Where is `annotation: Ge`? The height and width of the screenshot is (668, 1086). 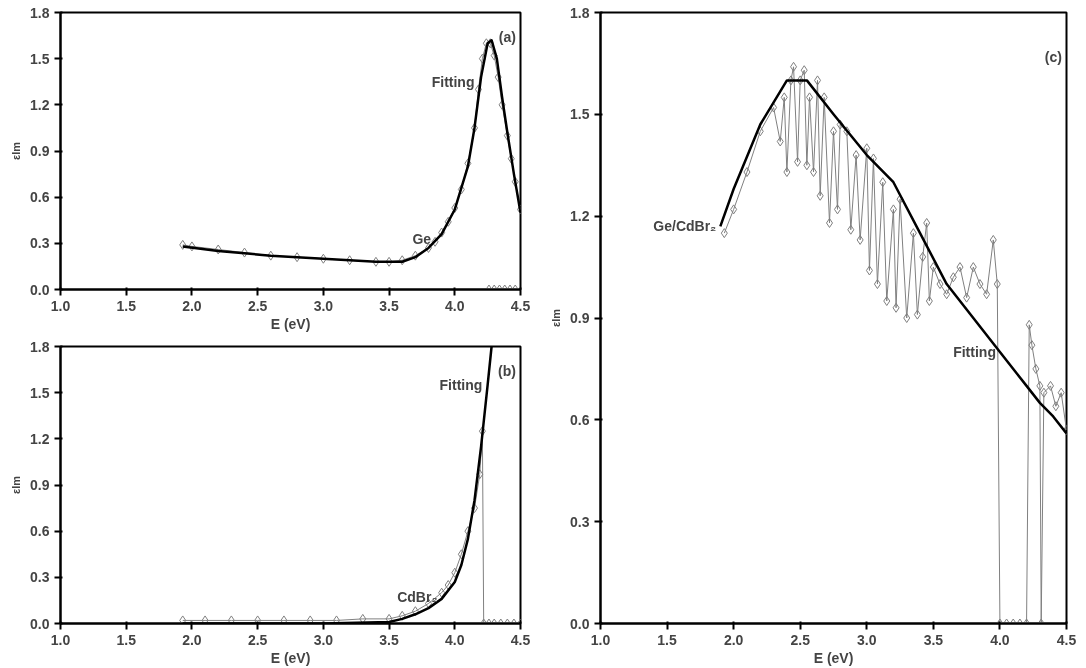
annotation: Ge is located at coordinates (422, 238).